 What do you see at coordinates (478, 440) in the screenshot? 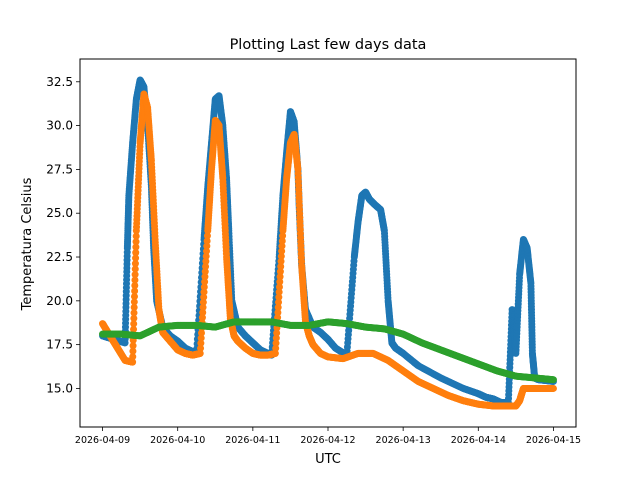
I see `x-tick-label: 2026-04-14` at bounding box center [478, 440].